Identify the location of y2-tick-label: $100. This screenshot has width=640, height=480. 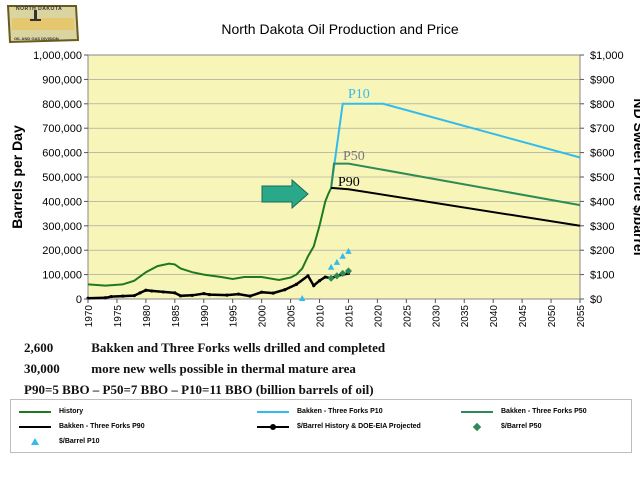
(602, 276).